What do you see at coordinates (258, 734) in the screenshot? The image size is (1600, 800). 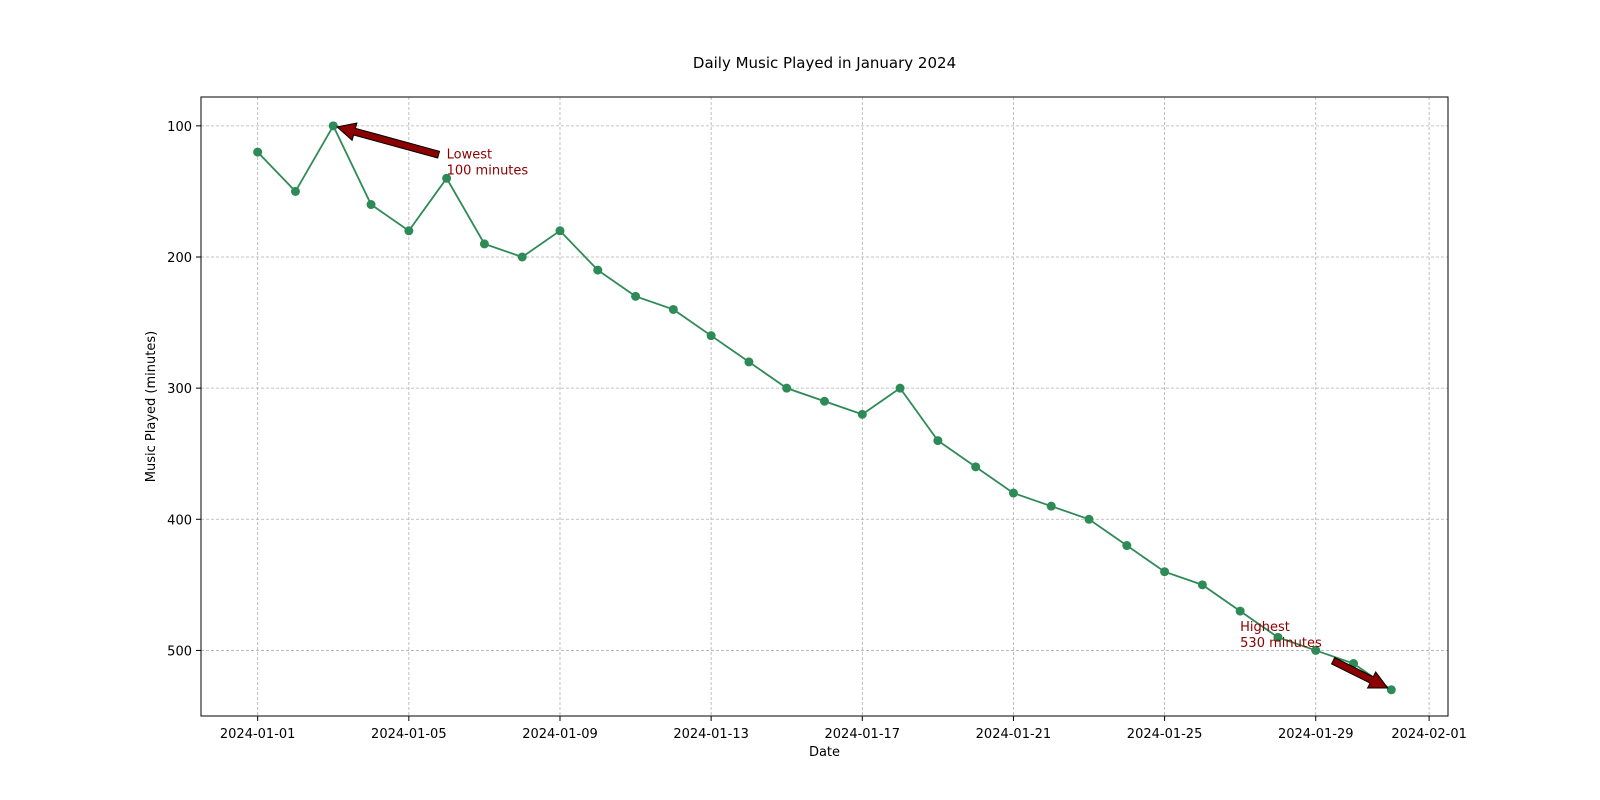 I see `x-tick-label: 2024-01-01` at bounding box center [258, 734].